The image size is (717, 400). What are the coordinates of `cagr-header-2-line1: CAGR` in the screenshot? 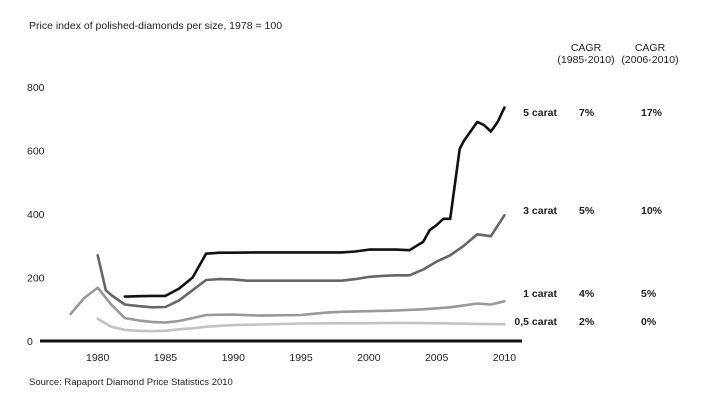 It's located at (650, 48).